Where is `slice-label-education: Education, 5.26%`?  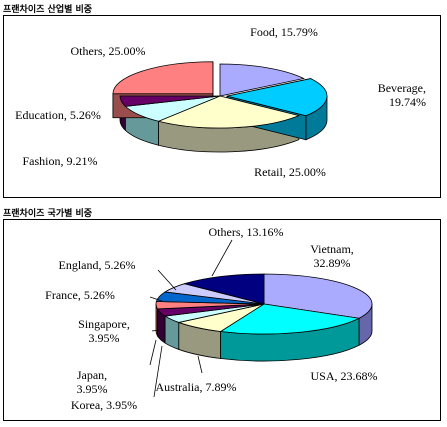 slice-label-education: Education, 5.26% is located at coordinates (58, 115).